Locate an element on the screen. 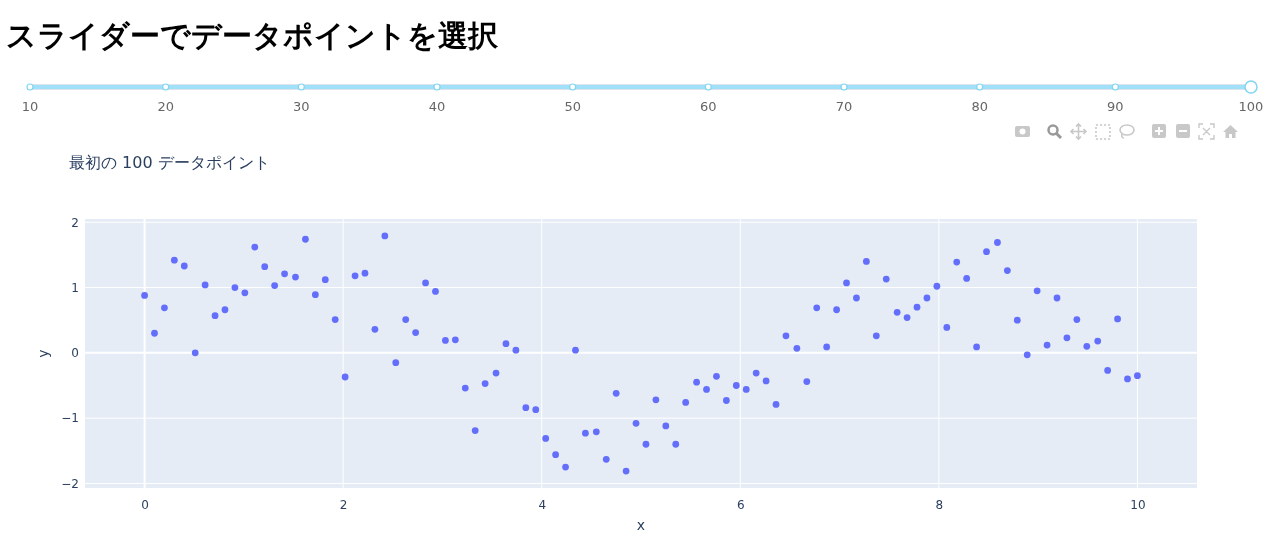  y-tick-label: 0 is located at coordinates (75, 353).